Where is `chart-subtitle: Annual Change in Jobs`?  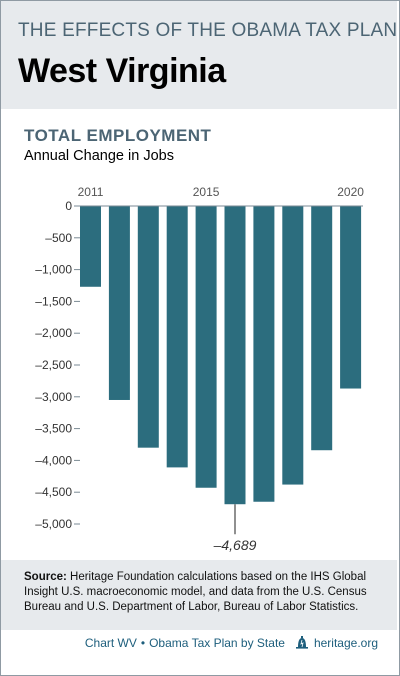
chart-subtitle: Annual Change in Jobs is located at coordinates (99, 156).